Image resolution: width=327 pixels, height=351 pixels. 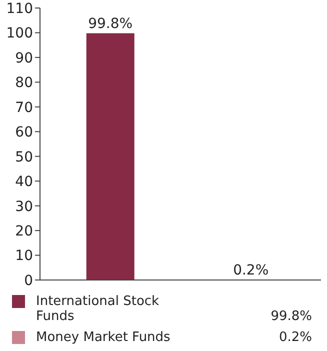 I want to click on y-tick-label: 80, so click(x=24, y=83).